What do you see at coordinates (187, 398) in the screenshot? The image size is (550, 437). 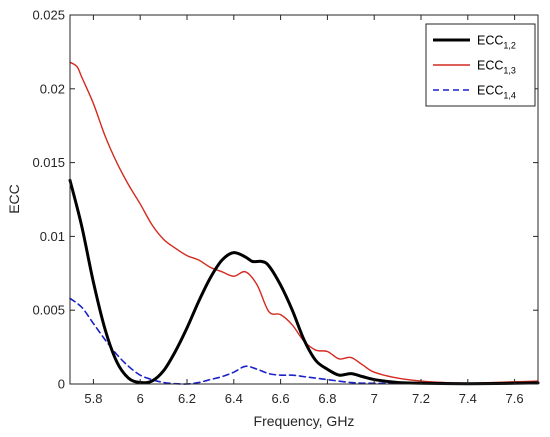 I see `x-tick-label: 6.2` at bounding box center [187, 398].